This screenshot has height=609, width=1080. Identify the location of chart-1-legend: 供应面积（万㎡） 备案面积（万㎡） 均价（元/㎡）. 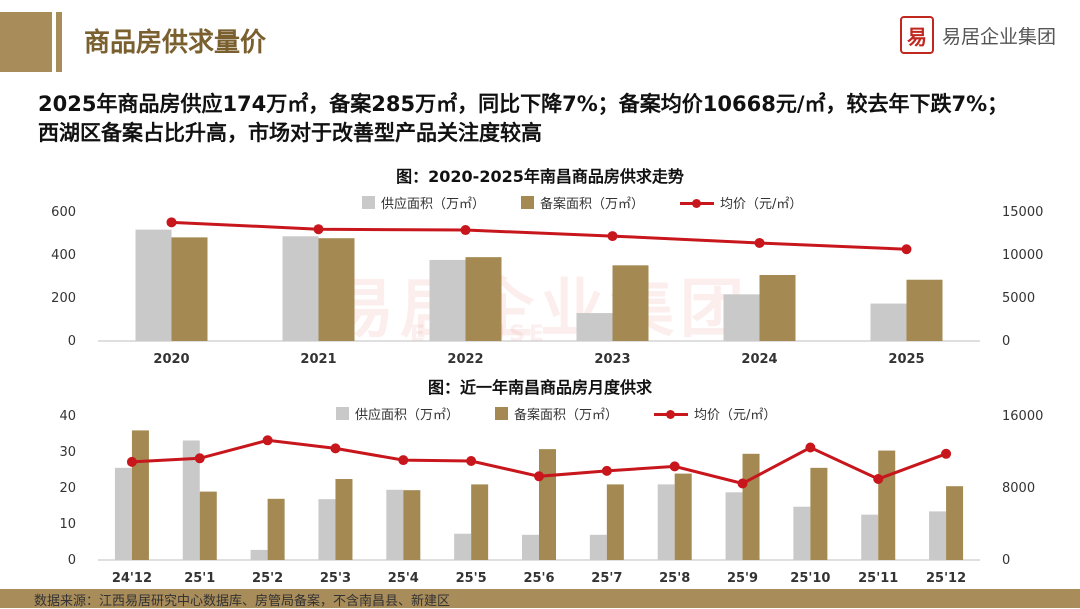
(600, 202).